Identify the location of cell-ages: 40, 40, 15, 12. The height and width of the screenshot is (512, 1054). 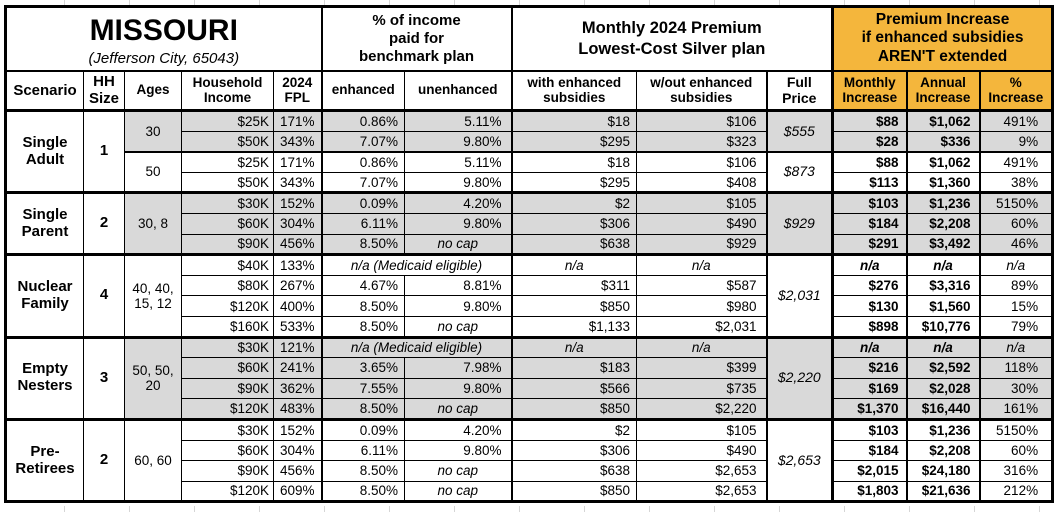
(153, 296).